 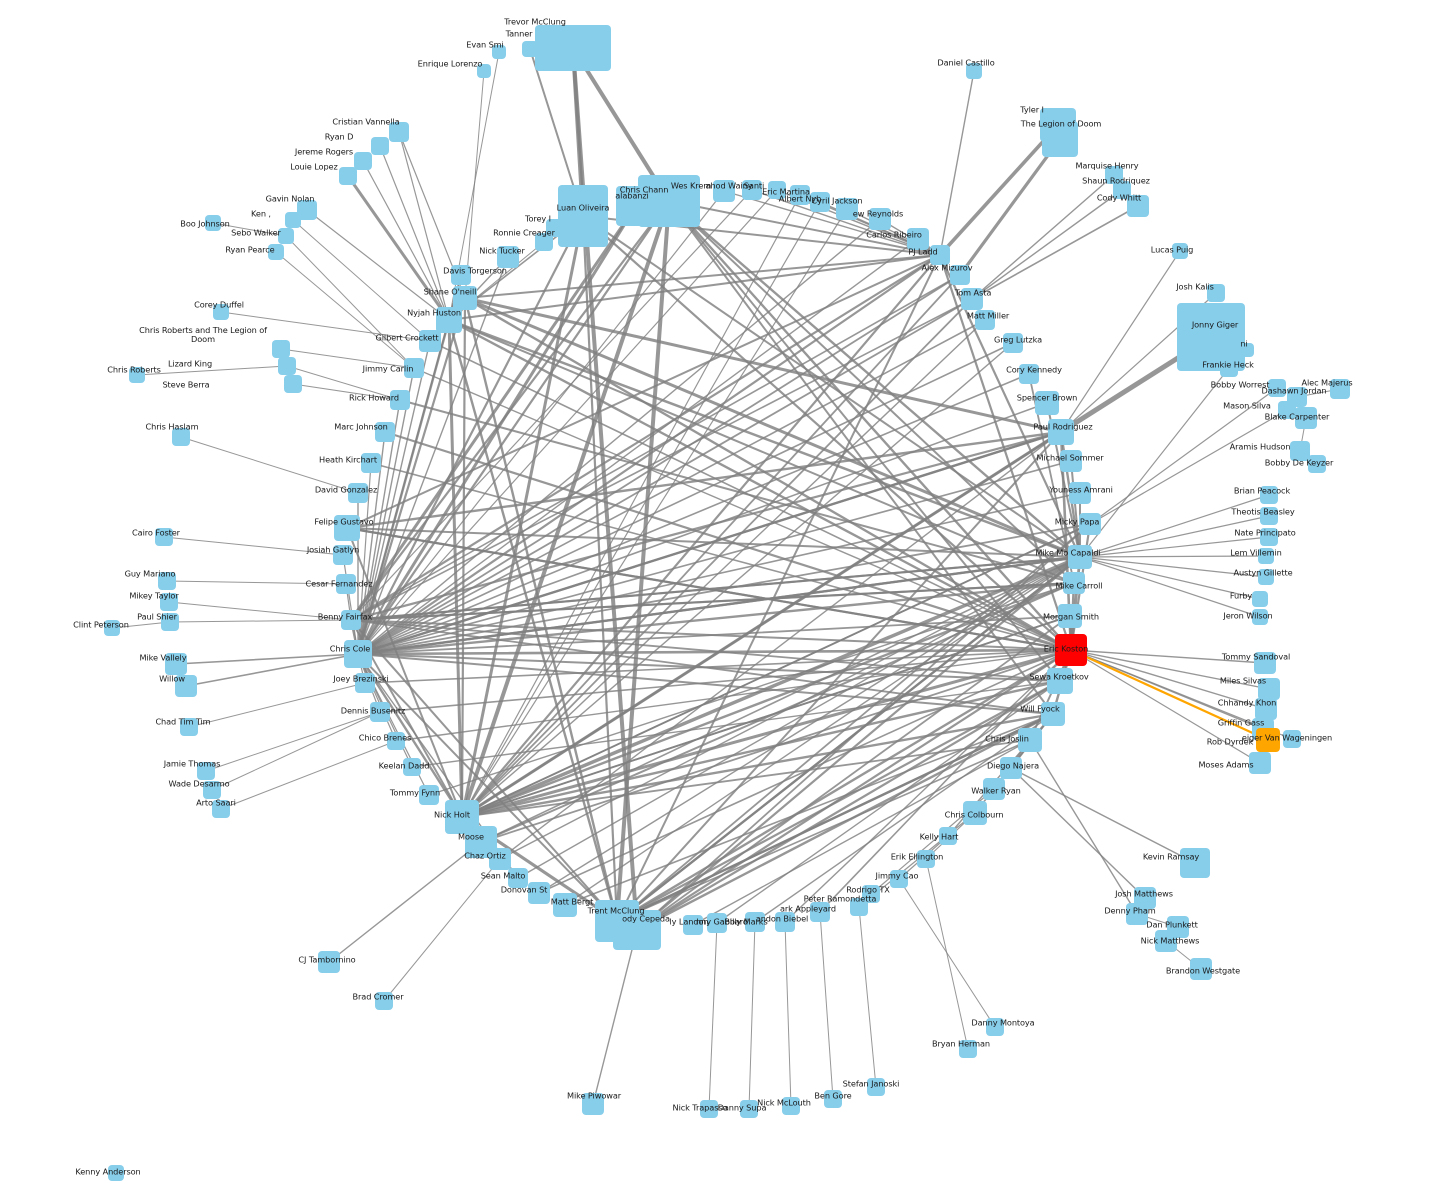 What do you see at coordinates (918, 239) in the screenshot?
I see `graph-node-carlos-ribeiro` at bounding box center [918, 239].